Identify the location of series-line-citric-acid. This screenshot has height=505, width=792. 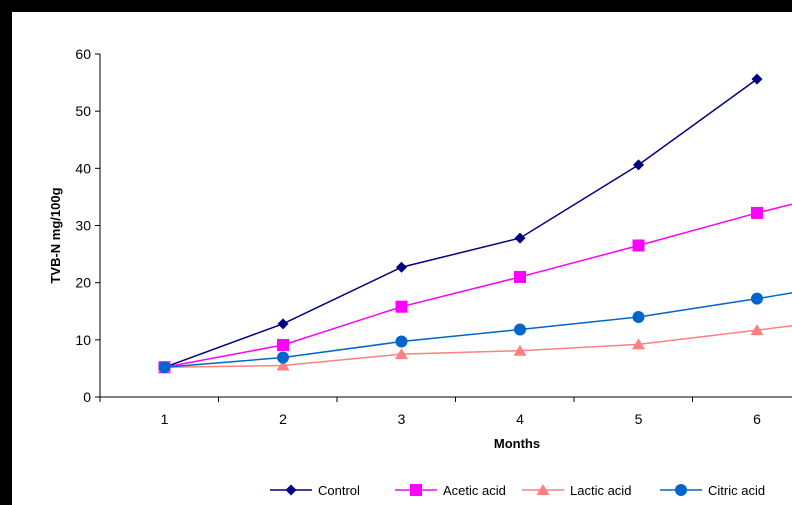
(478, 330).